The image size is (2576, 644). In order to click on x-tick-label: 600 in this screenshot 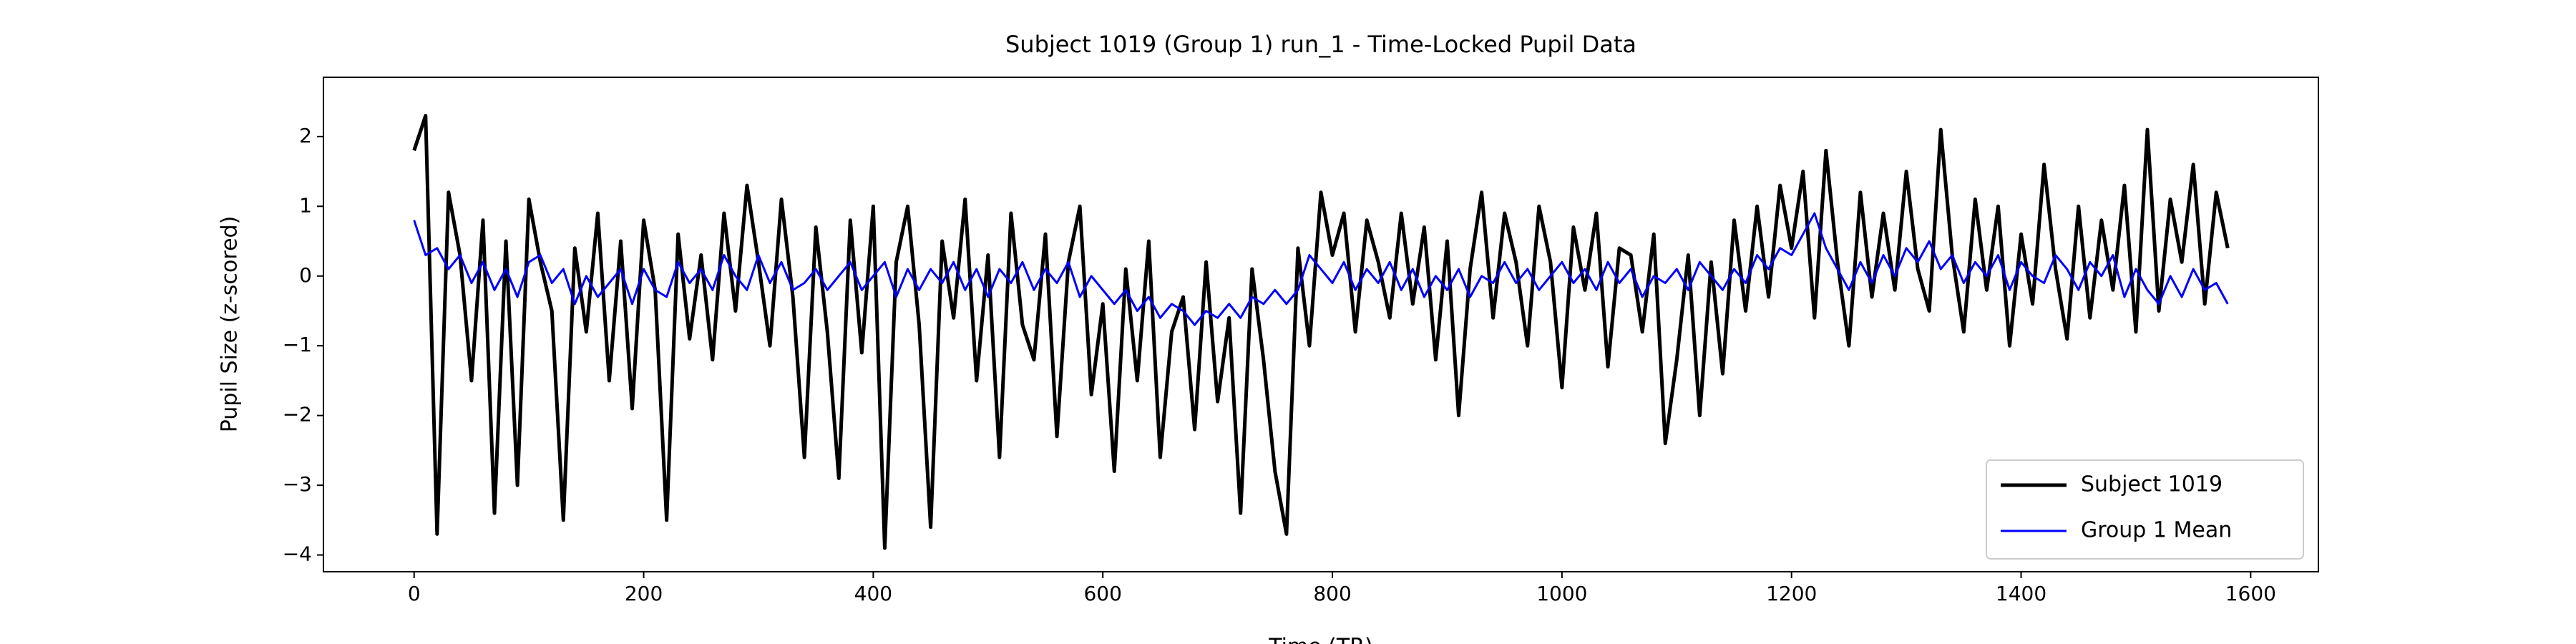, I will do `click(1102, 593)`.